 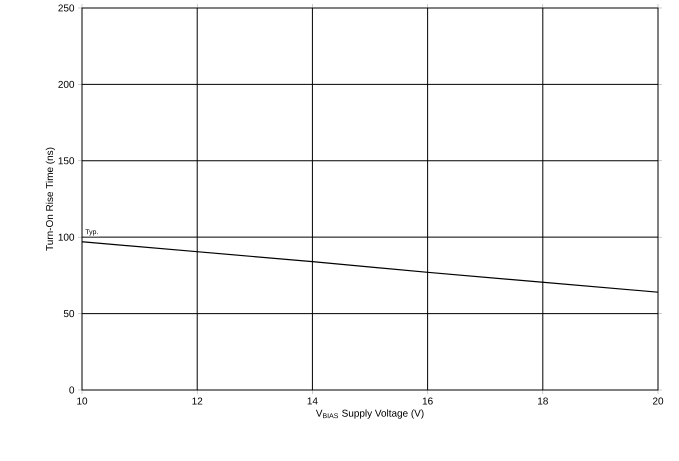 I want to click on x-tick-label: 16, so click(x=427, y=401).